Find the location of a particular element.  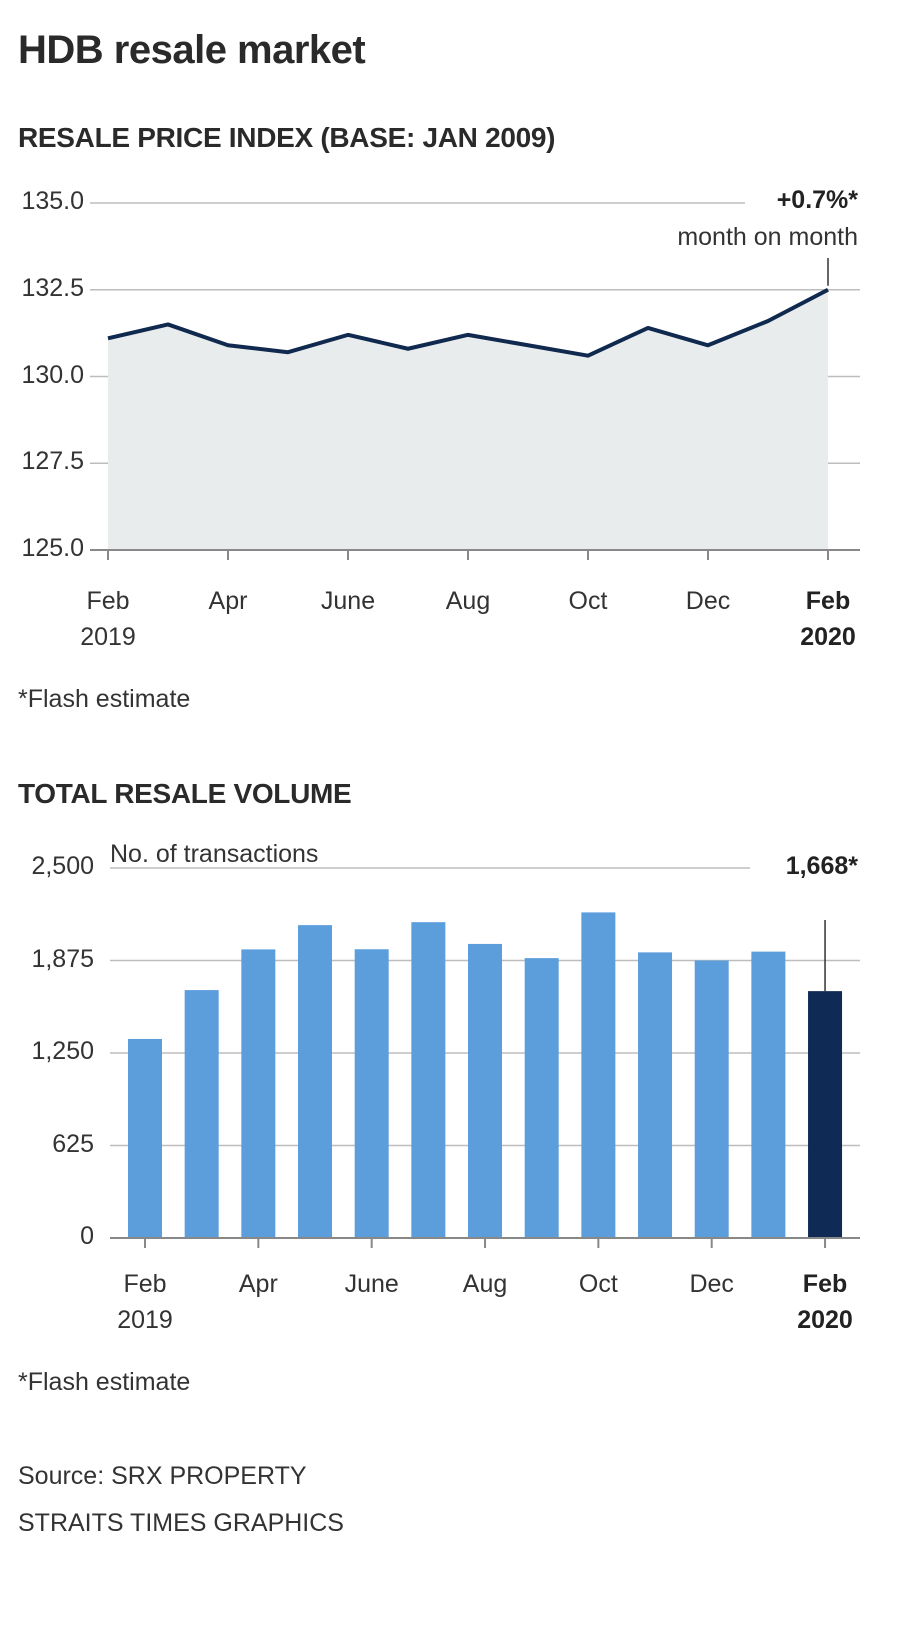

line-chart-title: RESALE PRICE INDEX (BASE: JAN 2009) is located at coordinates (287, 137).